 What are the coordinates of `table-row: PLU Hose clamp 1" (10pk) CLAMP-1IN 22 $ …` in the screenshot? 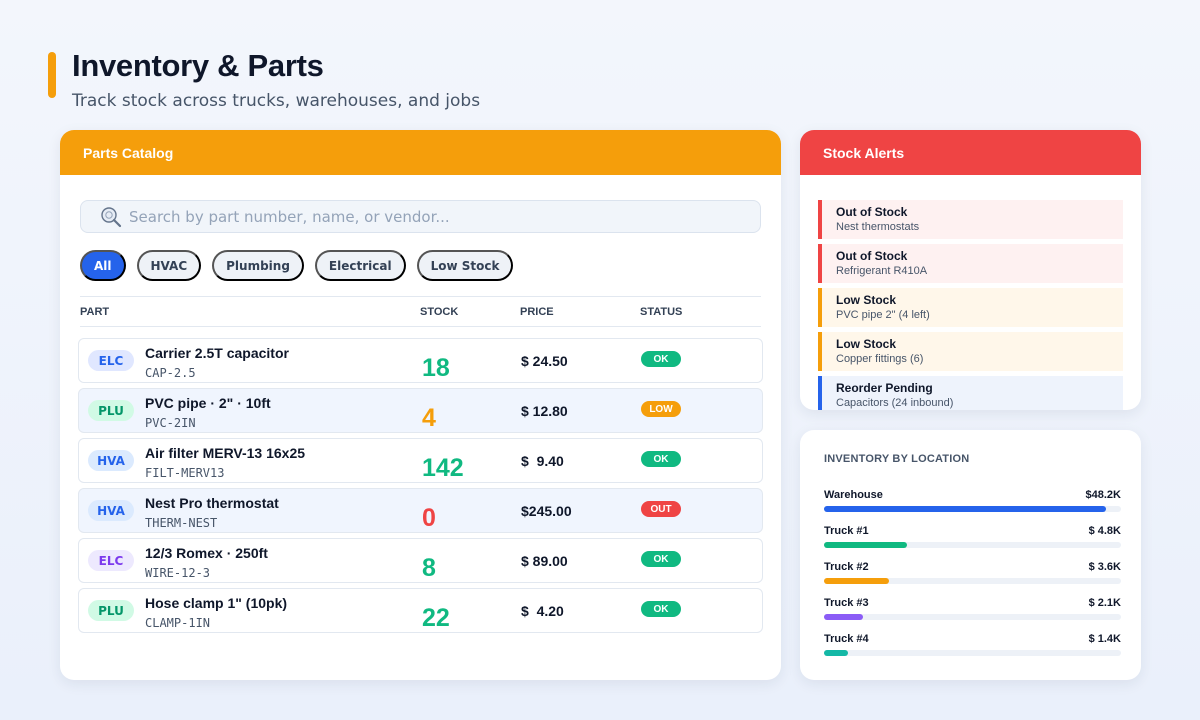 It's located at (420, 610).